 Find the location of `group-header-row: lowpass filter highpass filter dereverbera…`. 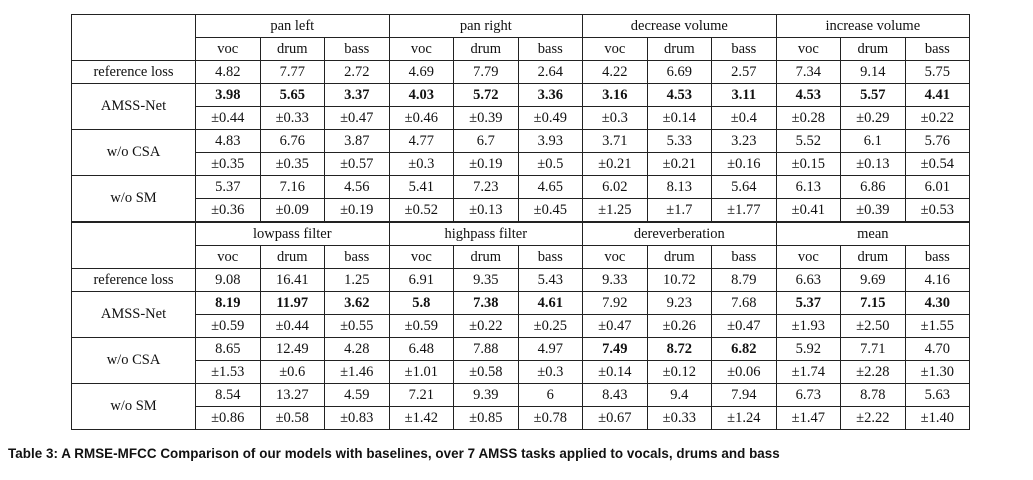

group-header-row: lowpass filter highpass filter dereverbera… is located at coordinates (521, 245).